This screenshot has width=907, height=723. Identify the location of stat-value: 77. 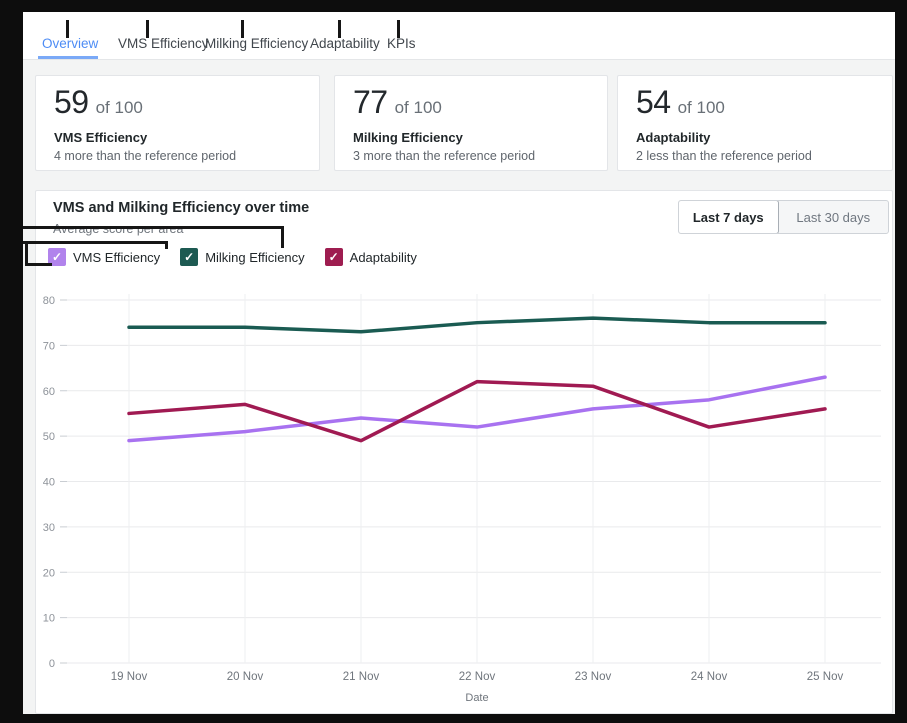
(370, 102).